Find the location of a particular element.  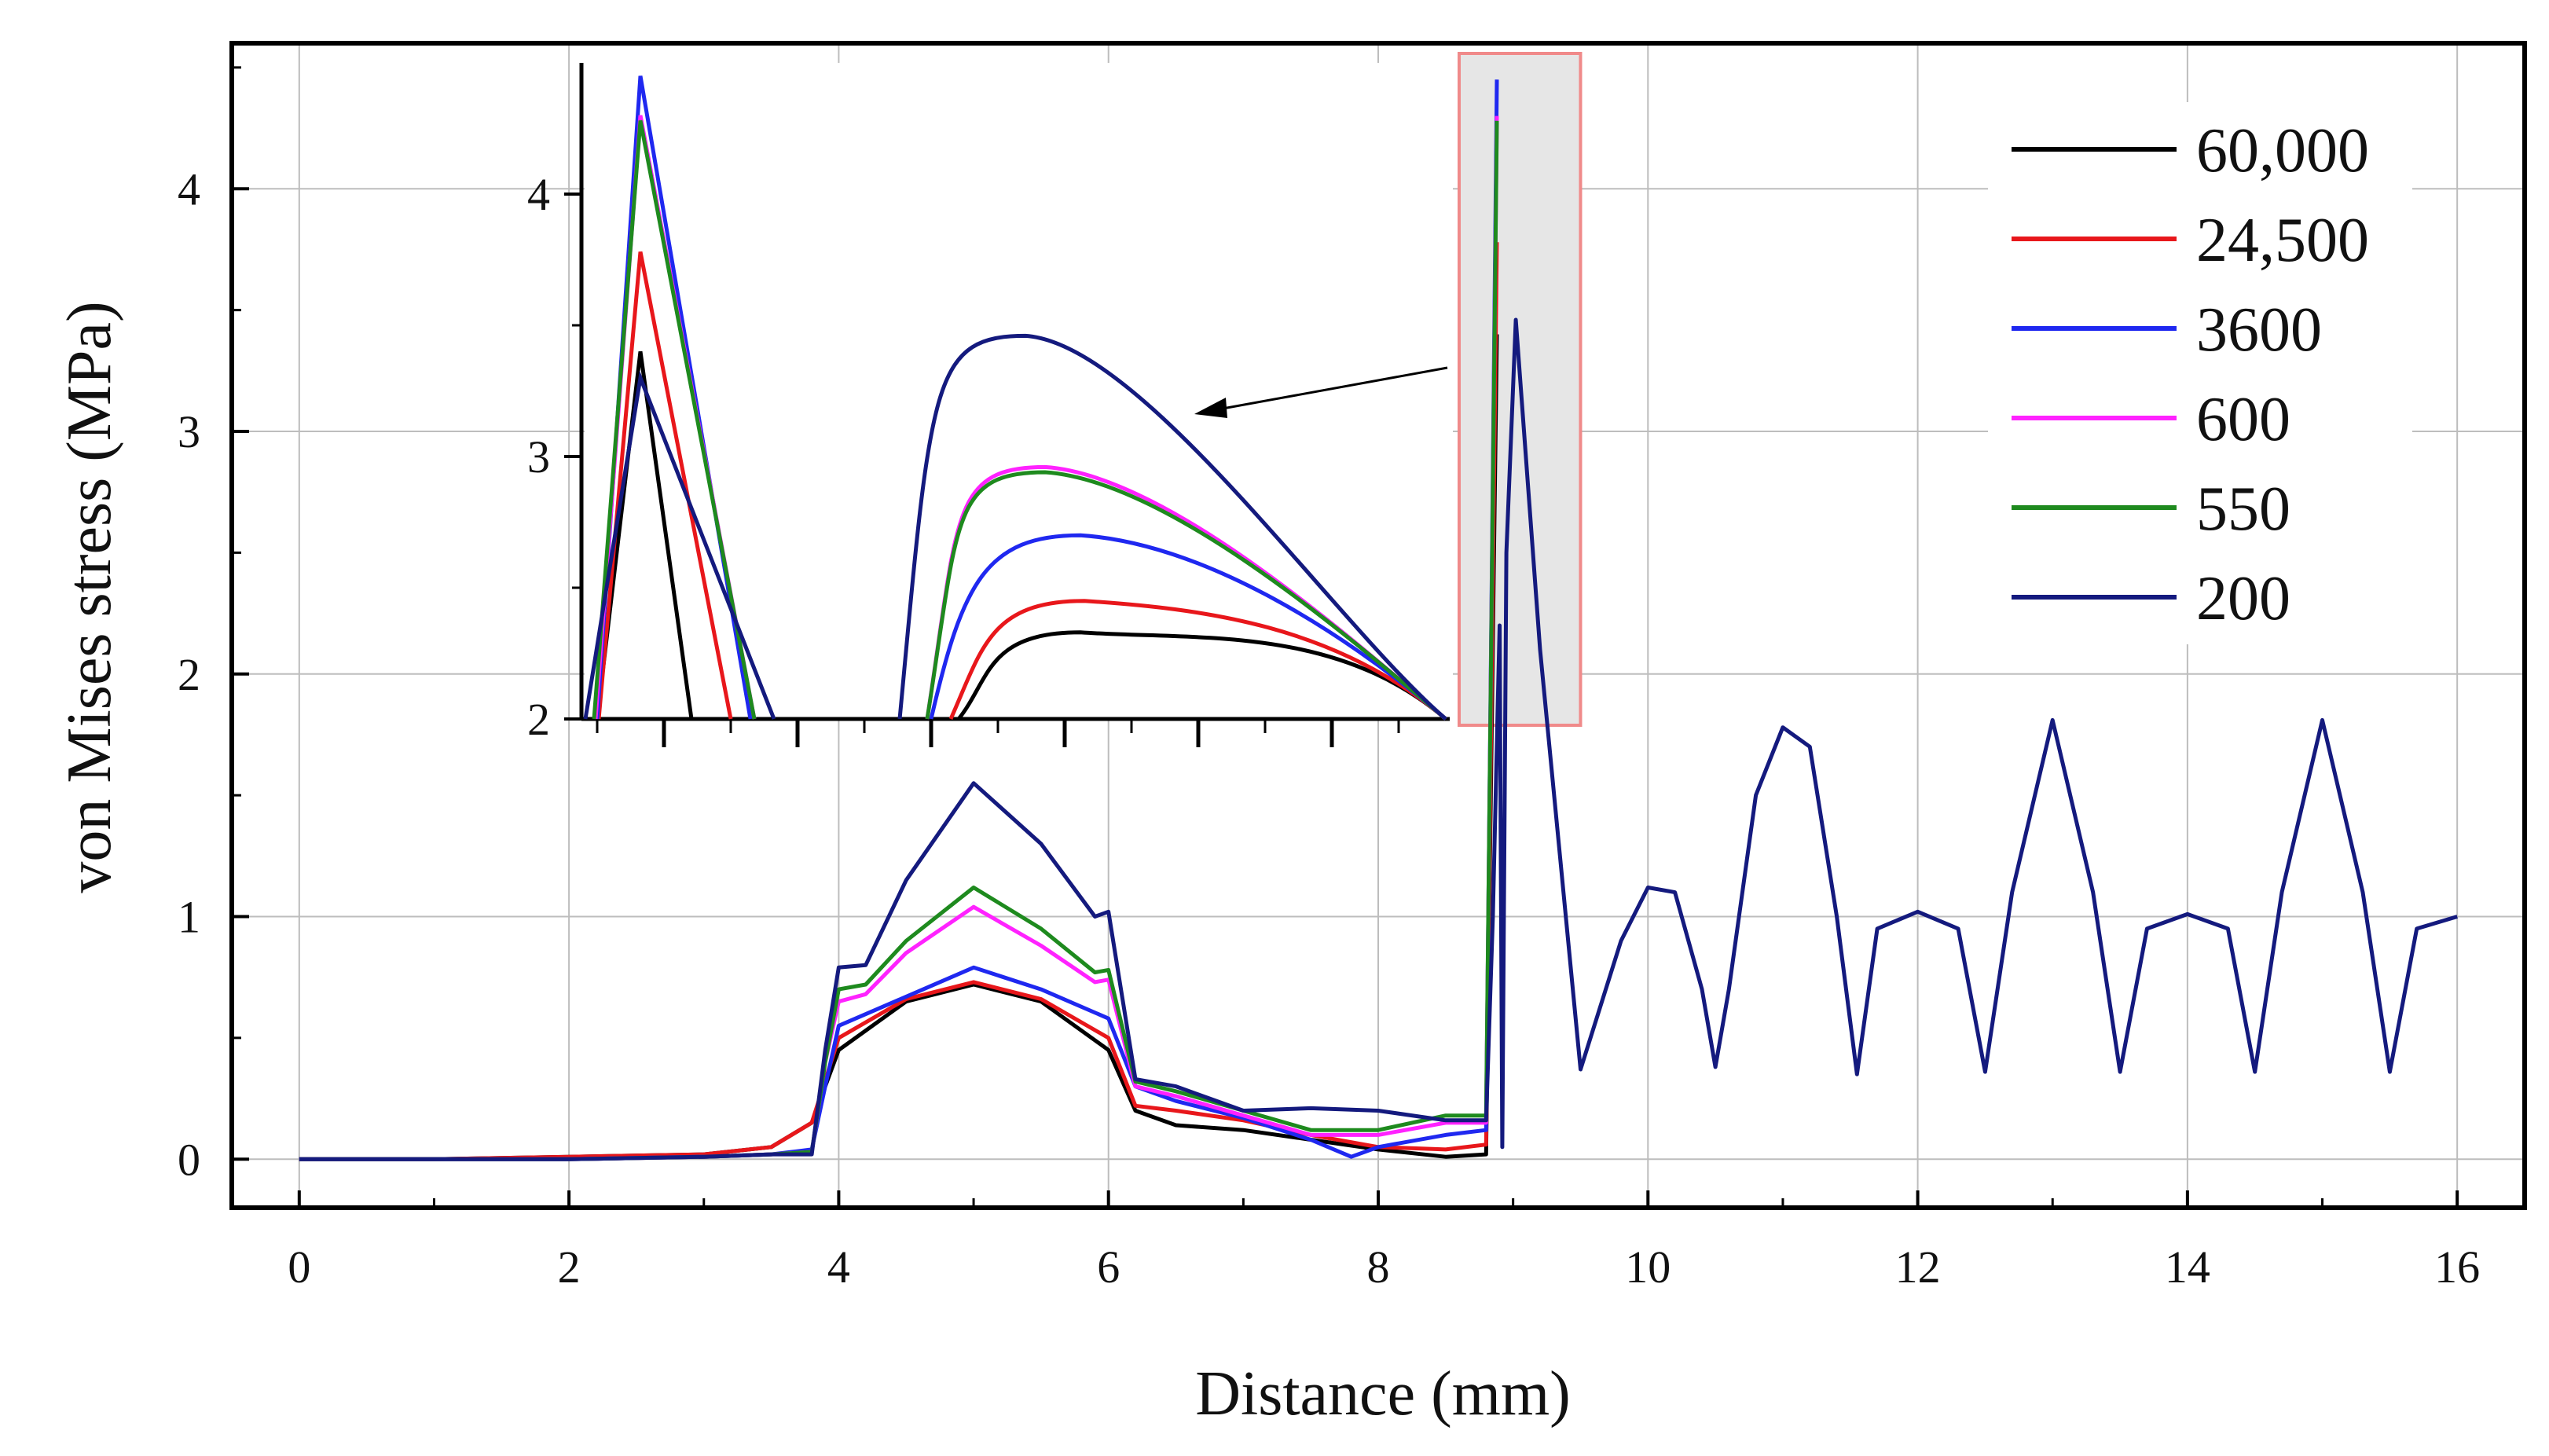

x-axis-title: Distance (mm) is located at coordinates (1383, 1393).